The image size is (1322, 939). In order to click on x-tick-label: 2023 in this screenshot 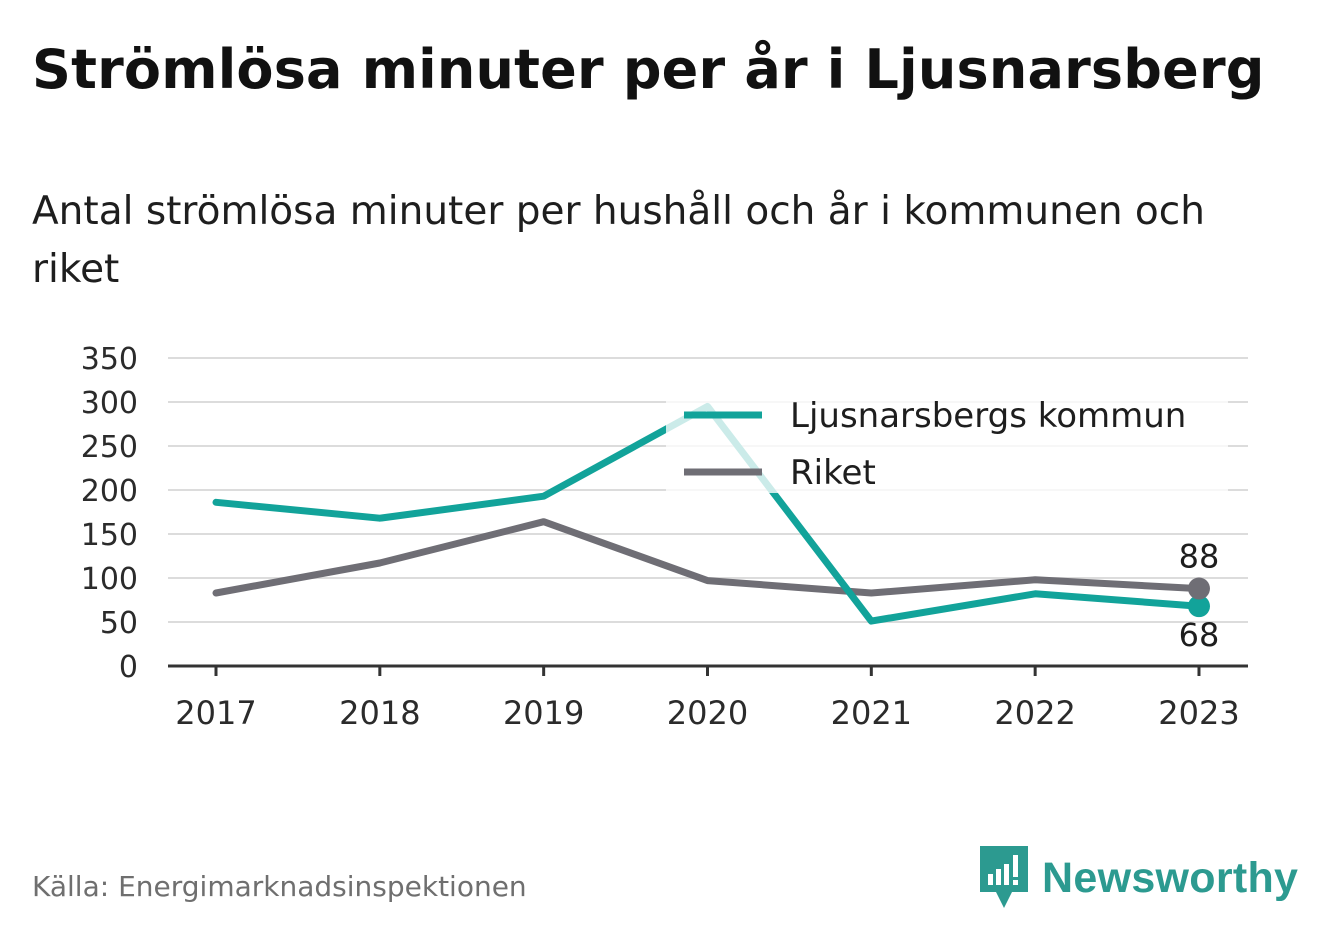, I will do `click(1198, 713)`.